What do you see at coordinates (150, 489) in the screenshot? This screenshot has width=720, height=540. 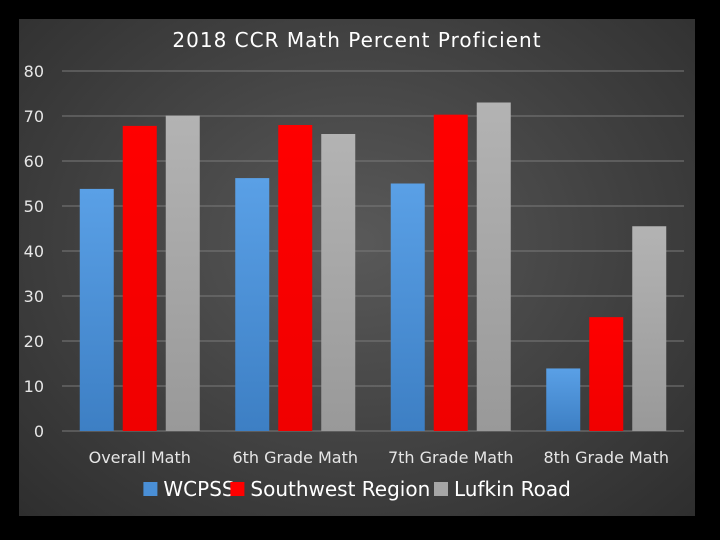 I see `legend-swatch-wcpss` at bounding box center [150, 489].